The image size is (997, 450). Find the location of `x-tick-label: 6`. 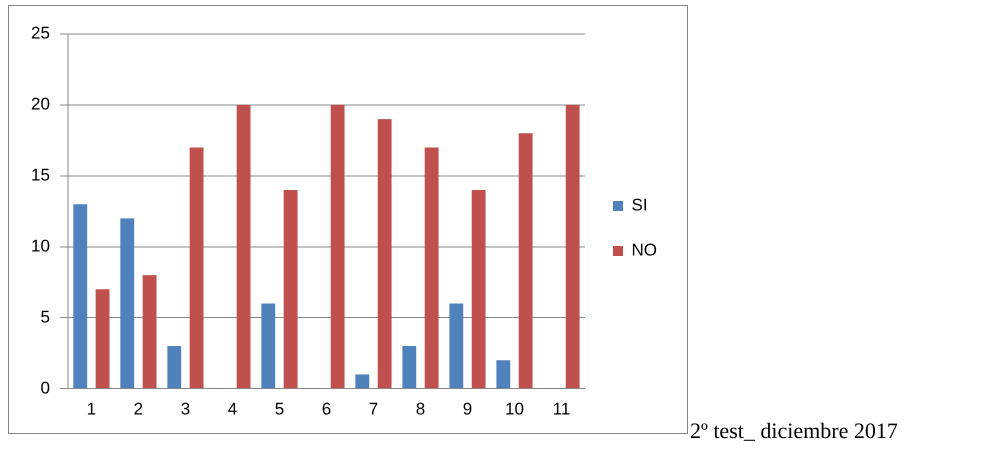

x-tick-label: 6 is located at coordinates (327, 408).